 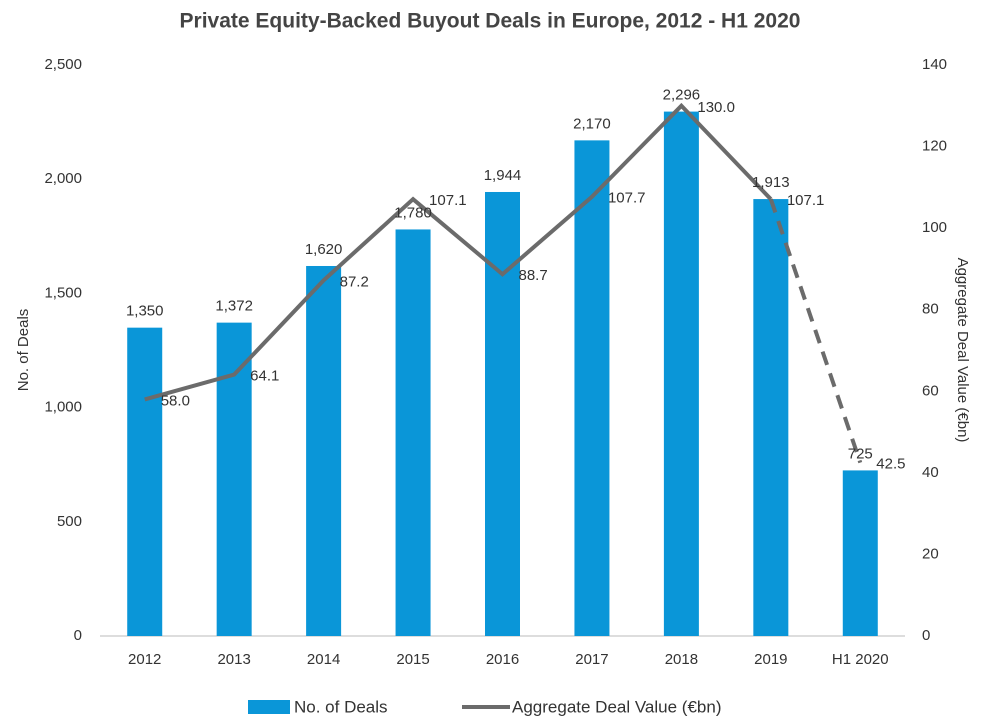 I want to click on legend-label: Aggregate Deal Value (€bn), so click(x=617, y=706).